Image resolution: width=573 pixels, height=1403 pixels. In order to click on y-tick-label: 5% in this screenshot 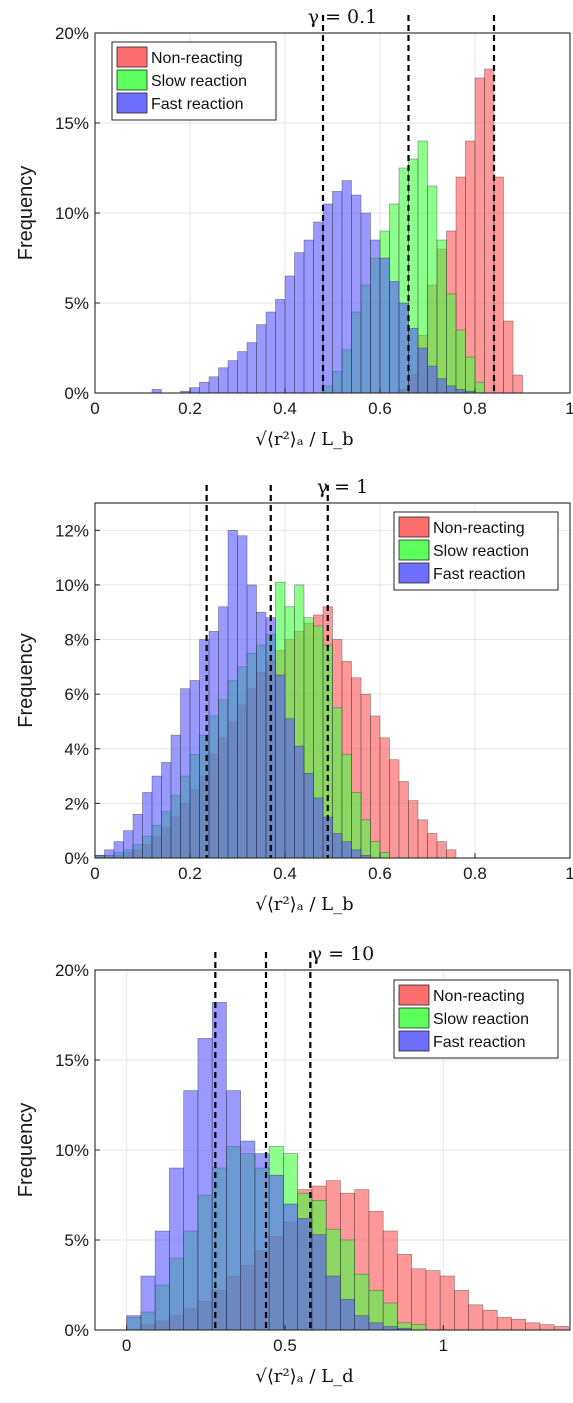, I will do `click(76, 1240)`.